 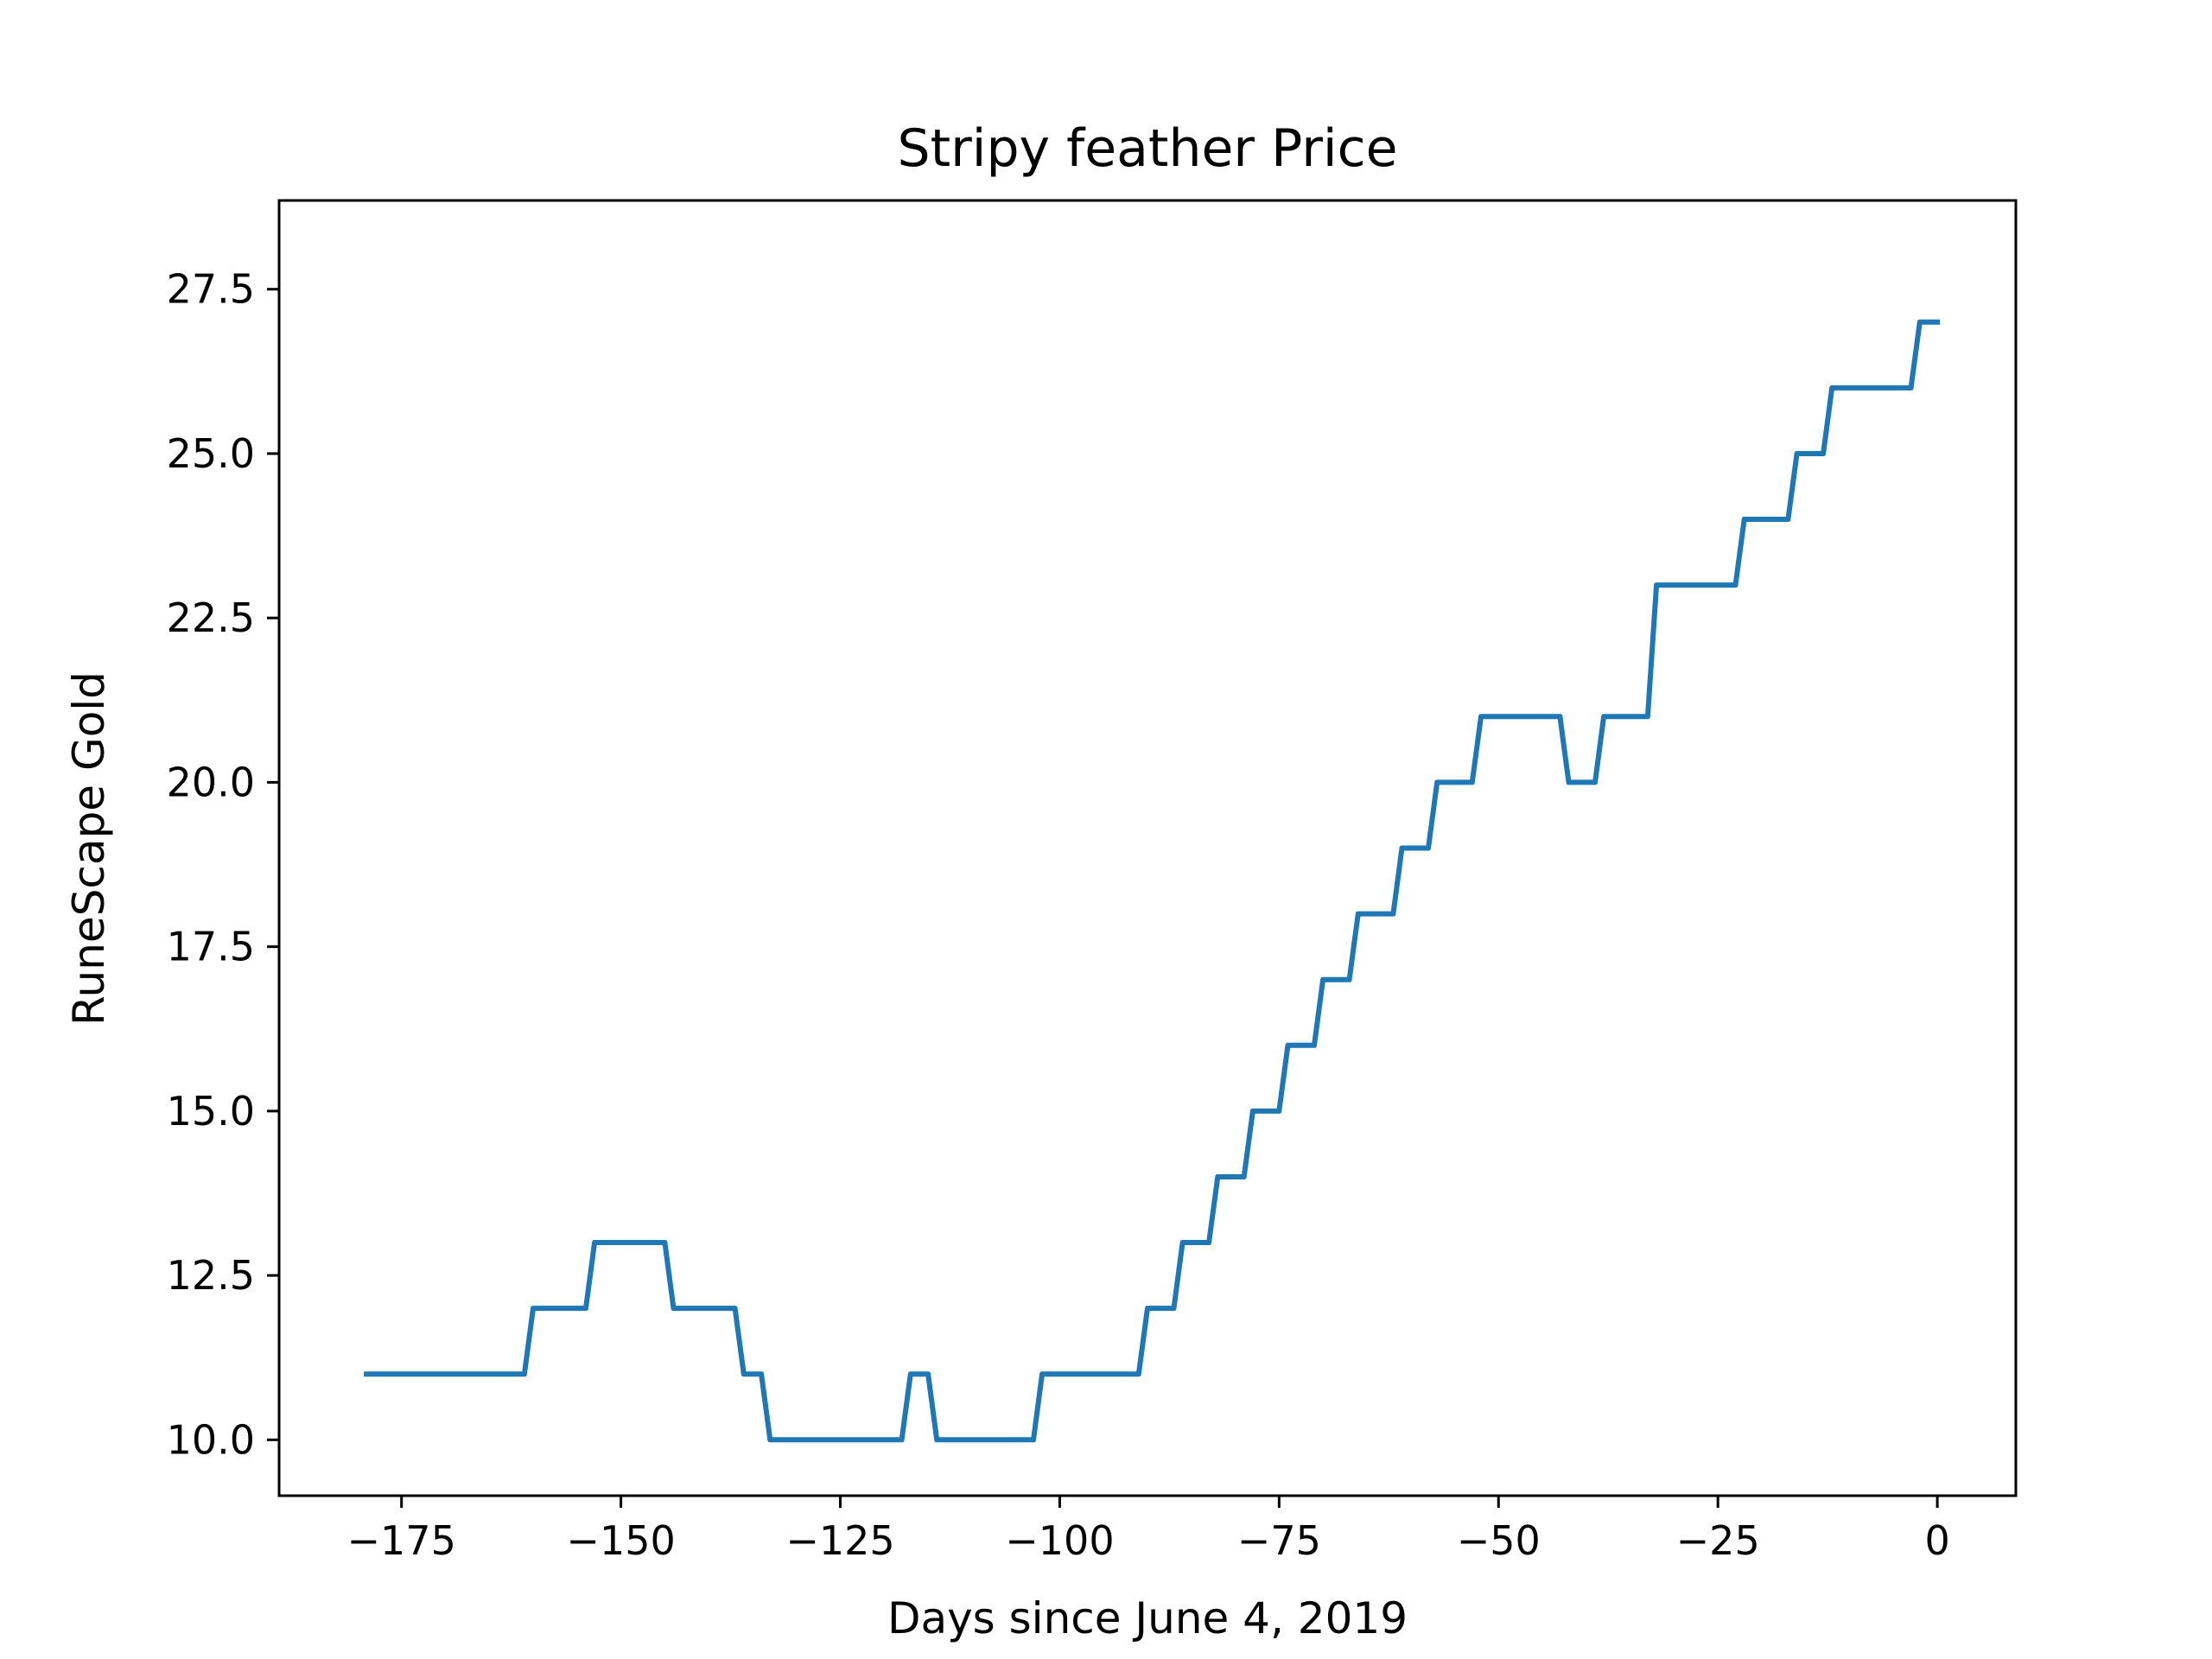 I want to click on x-tick-label: 0, so click(x=1936, y=1540).